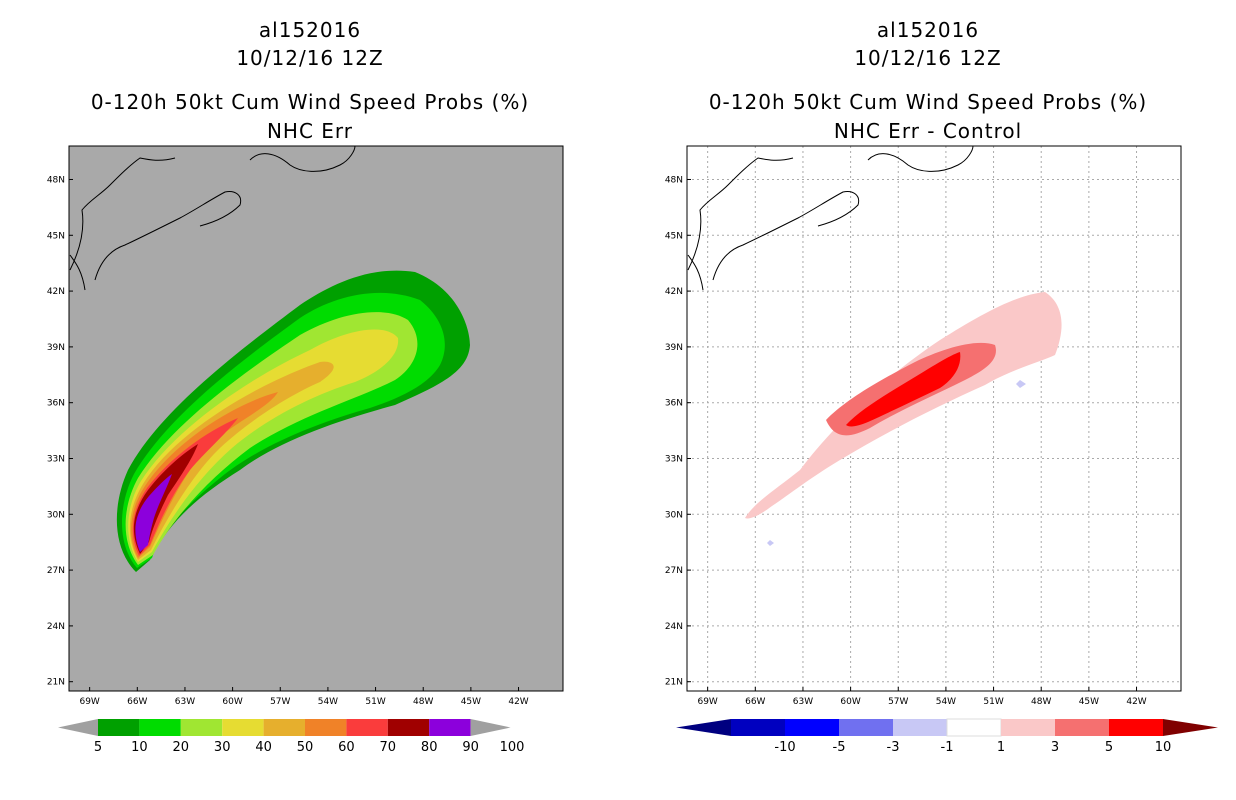  What do you see at coordinates (893, 747) in the screenshot?
I see `colorbar-label: -3` at bounding box center [893, 747].